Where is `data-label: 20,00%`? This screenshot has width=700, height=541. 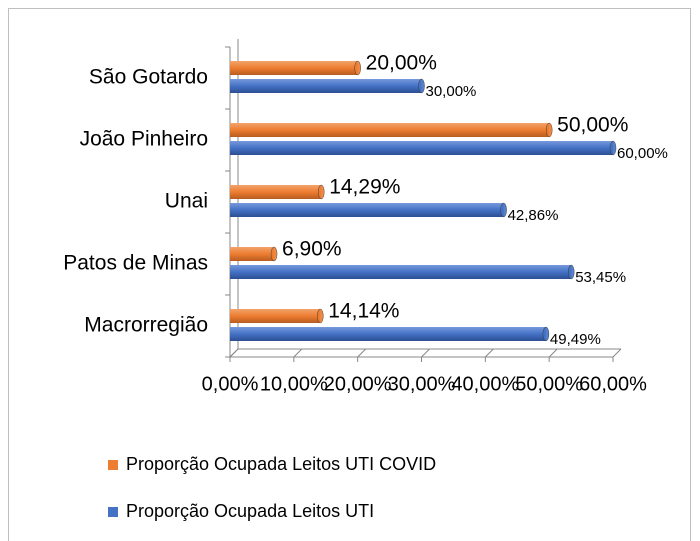
data-label: 20,00% is located at coordinates (401, 63).